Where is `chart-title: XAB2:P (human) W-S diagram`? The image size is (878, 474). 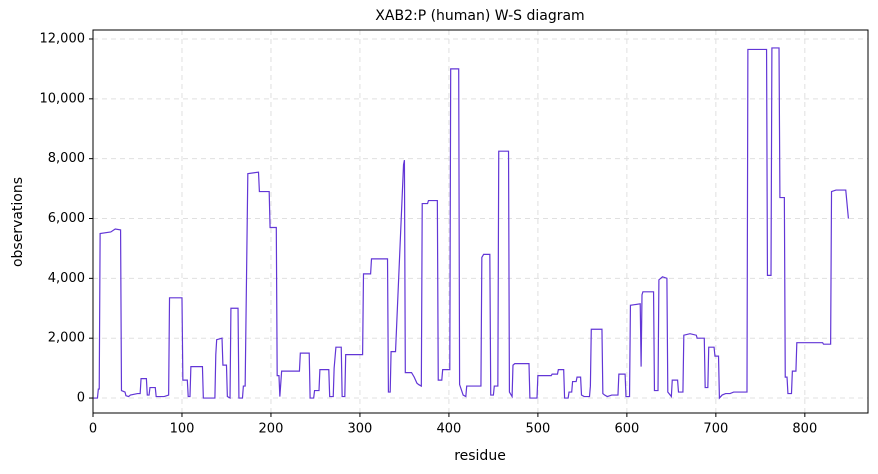 chart-title: XAB2:P (human) W-S diagram is located at coordinates (479, 16).